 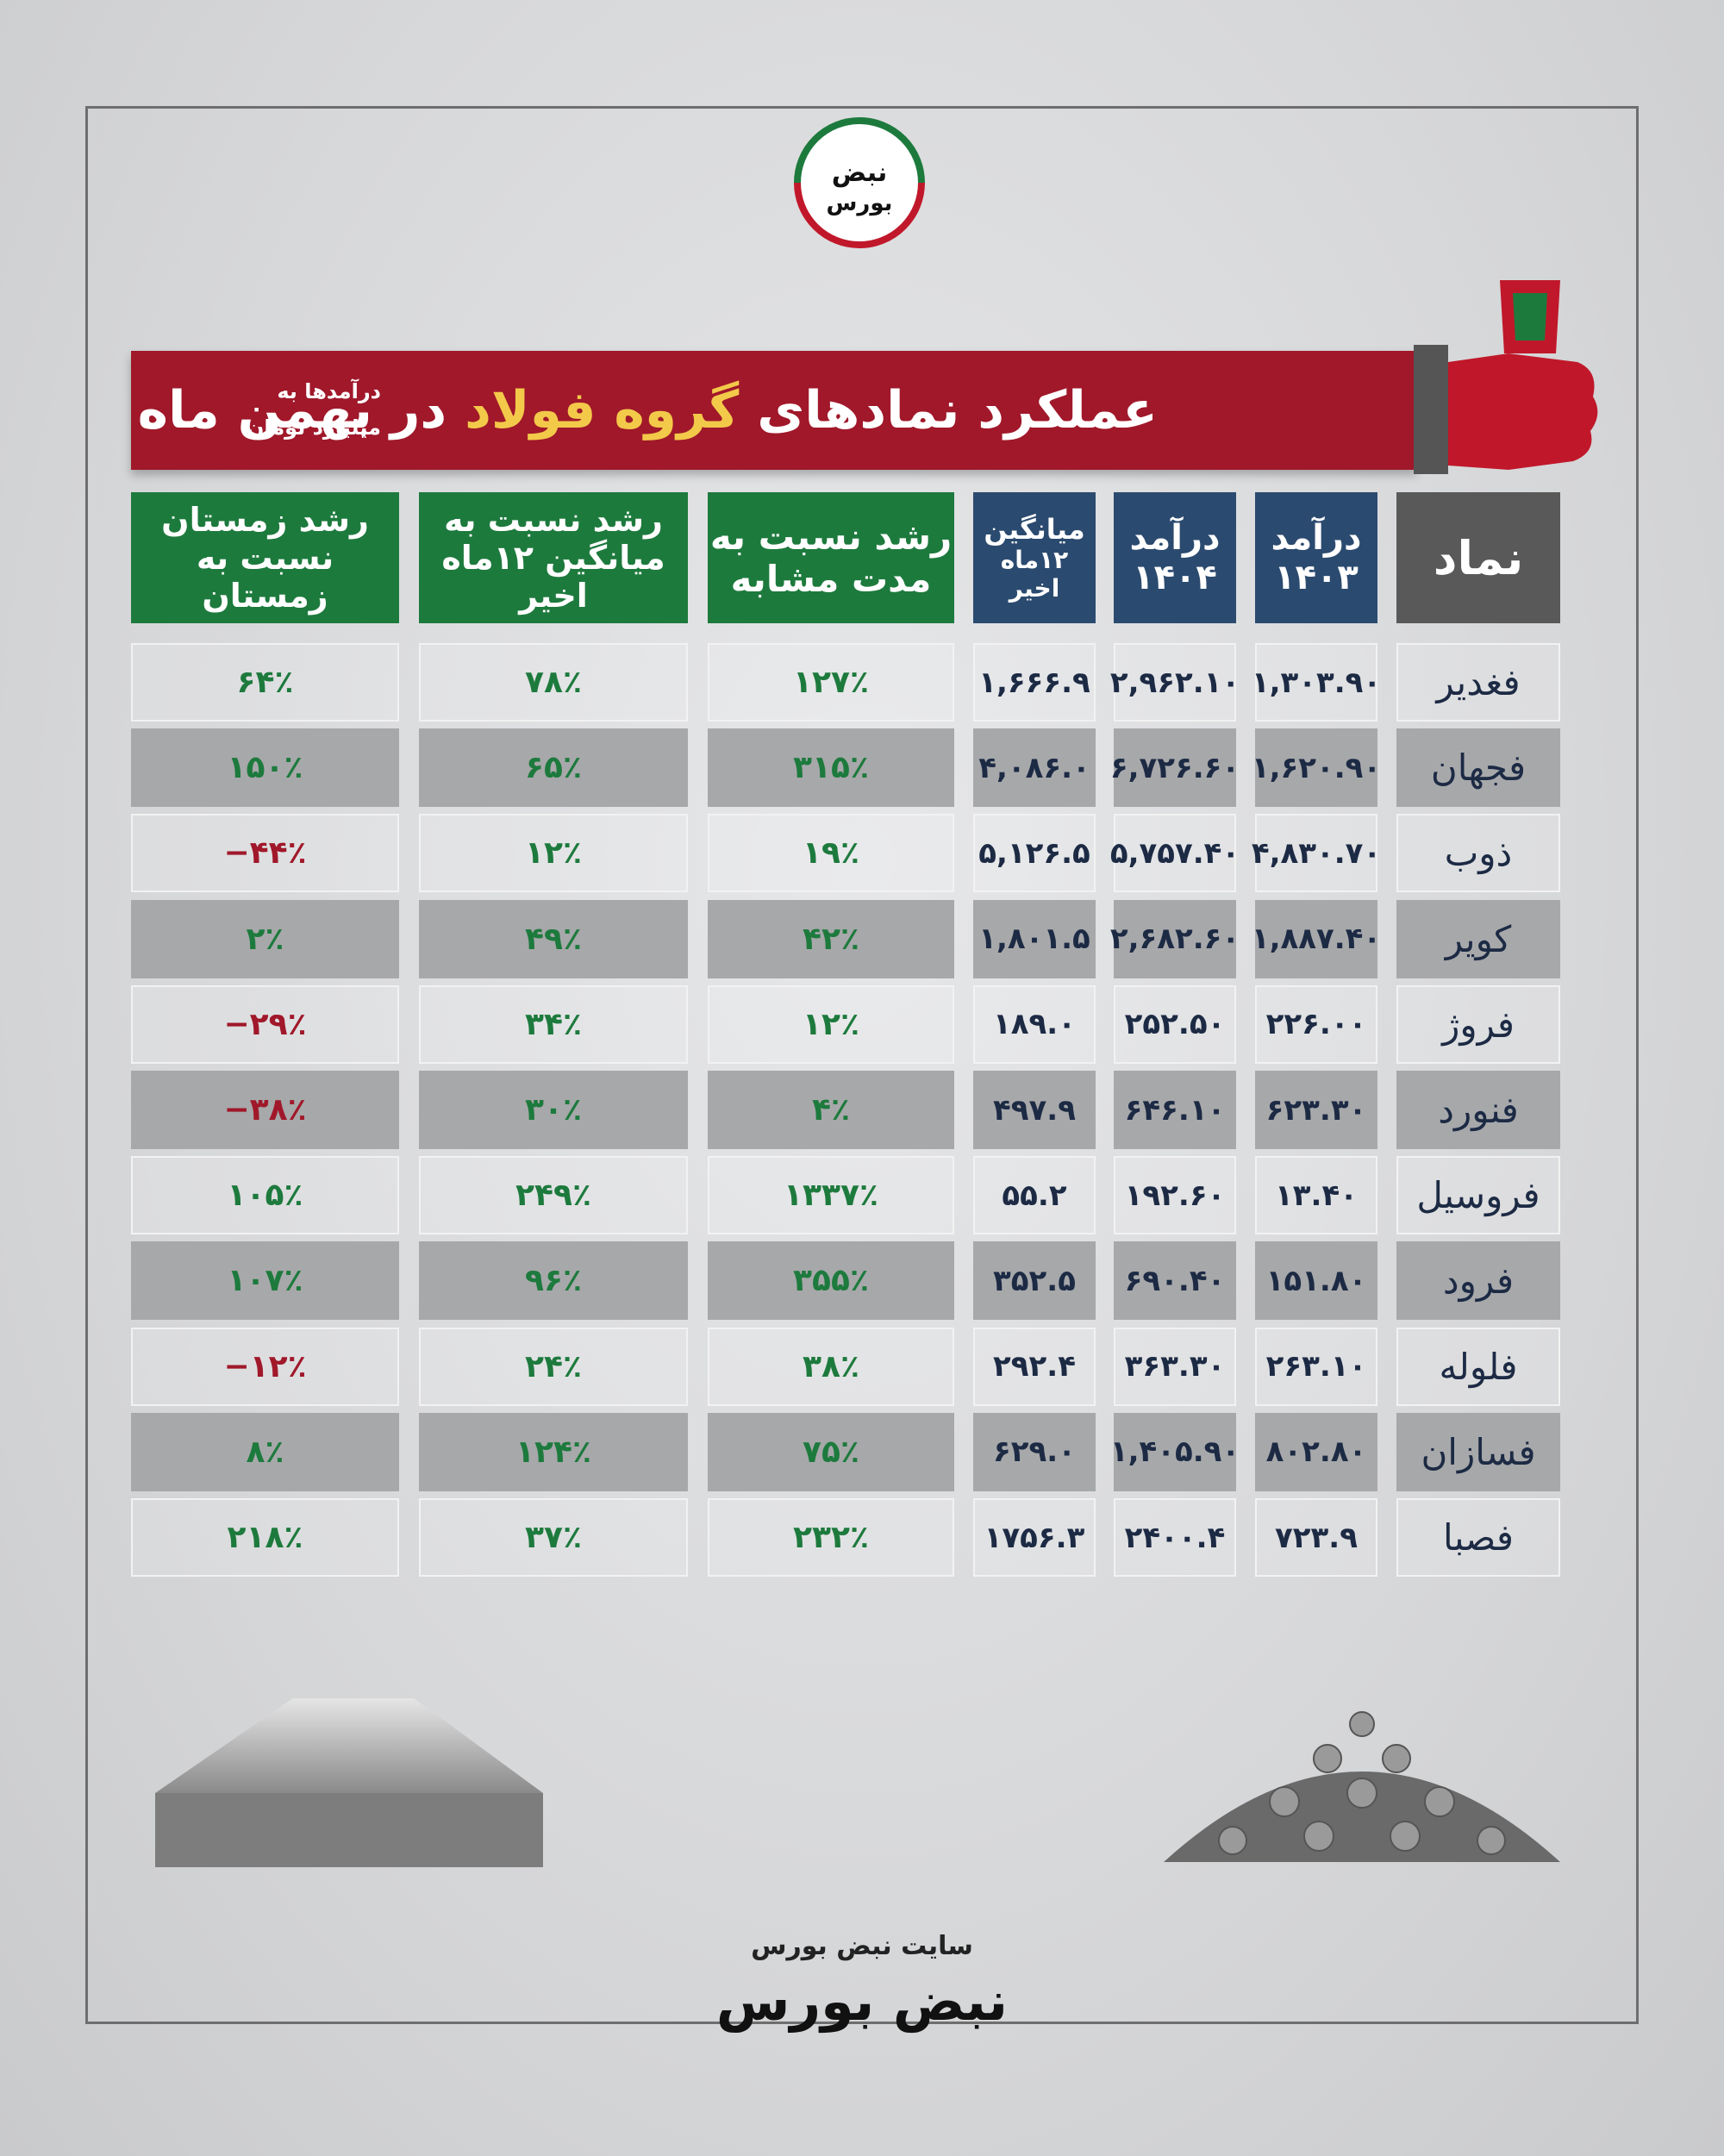 I want to click on value-cell: ۱,۸۰۱.۵, so click(x=1034, y=938).